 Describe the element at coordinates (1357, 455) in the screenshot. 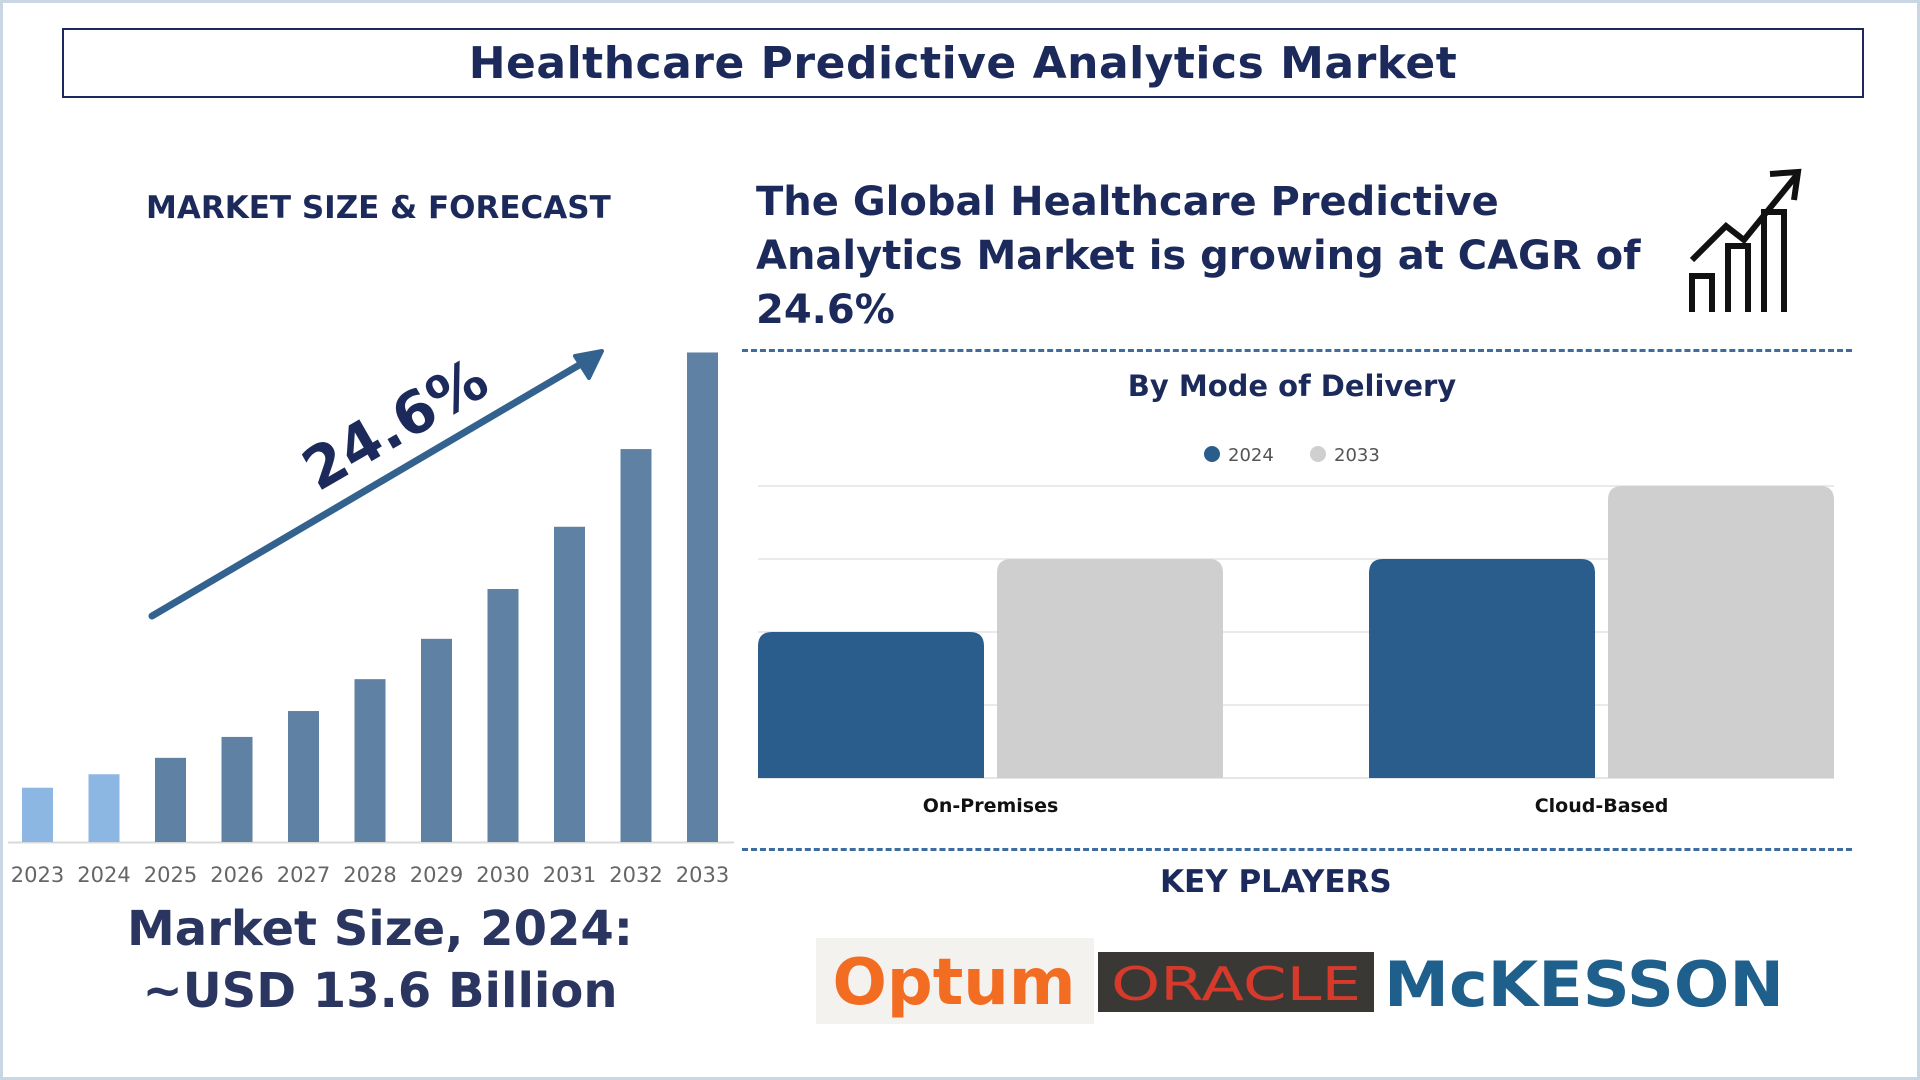

I see `legend-label-2033: 2033` at that location.